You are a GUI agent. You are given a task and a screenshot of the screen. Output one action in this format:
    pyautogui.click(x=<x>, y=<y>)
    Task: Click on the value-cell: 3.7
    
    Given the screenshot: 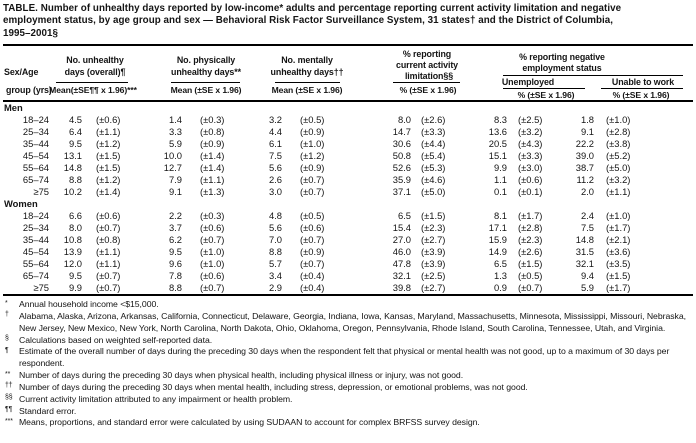 What is the action you would take?
    pyautogui.click(x=175, y=227)
    